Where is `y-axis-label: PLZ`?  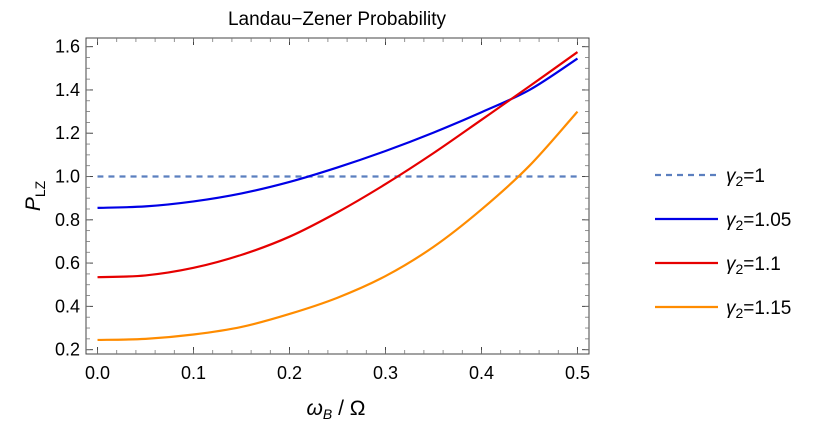 y-axis-label: PLZ is located at coordinates (35, 195).